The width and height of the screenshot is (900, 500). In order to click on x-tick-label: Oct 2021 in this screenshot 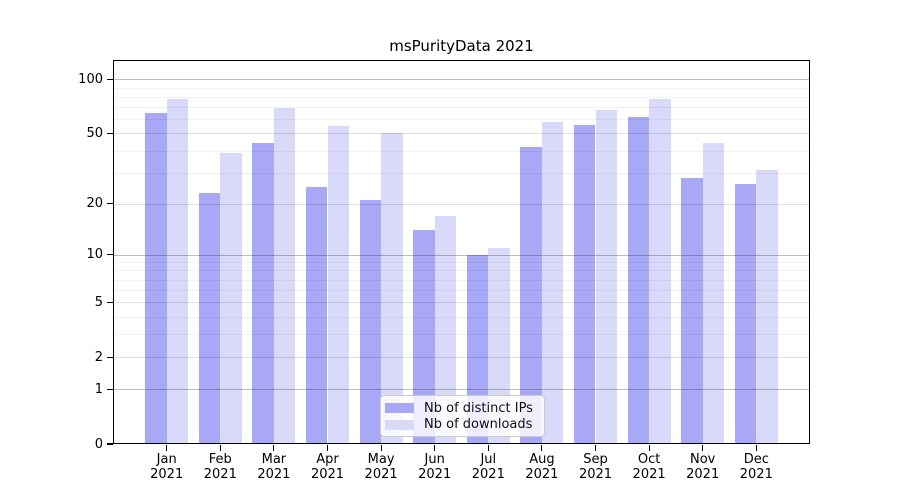, I will do `click(649, 467)`.